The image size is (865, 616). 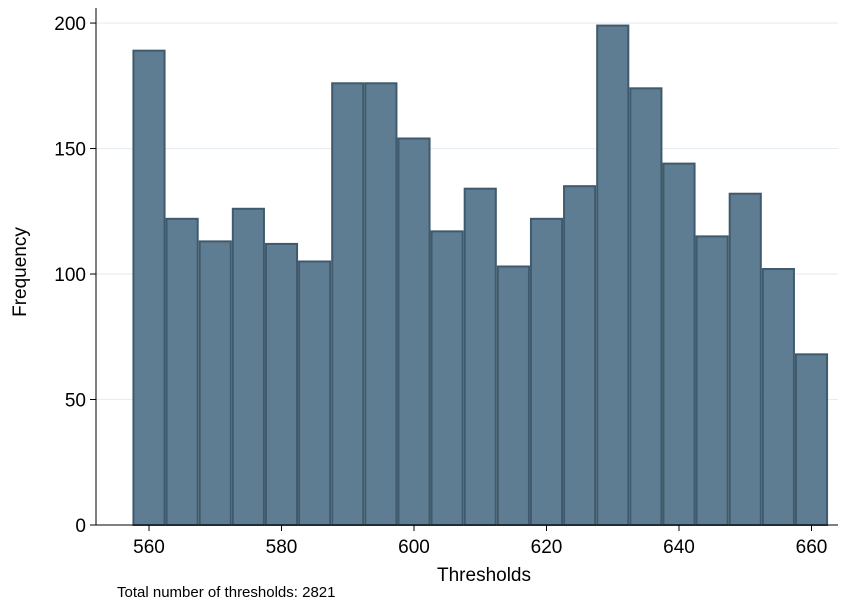 What do you see at coordinates (547, 547) in the screenshot?
I see `x-tick-label: 620` at bounding box center [547, 547].